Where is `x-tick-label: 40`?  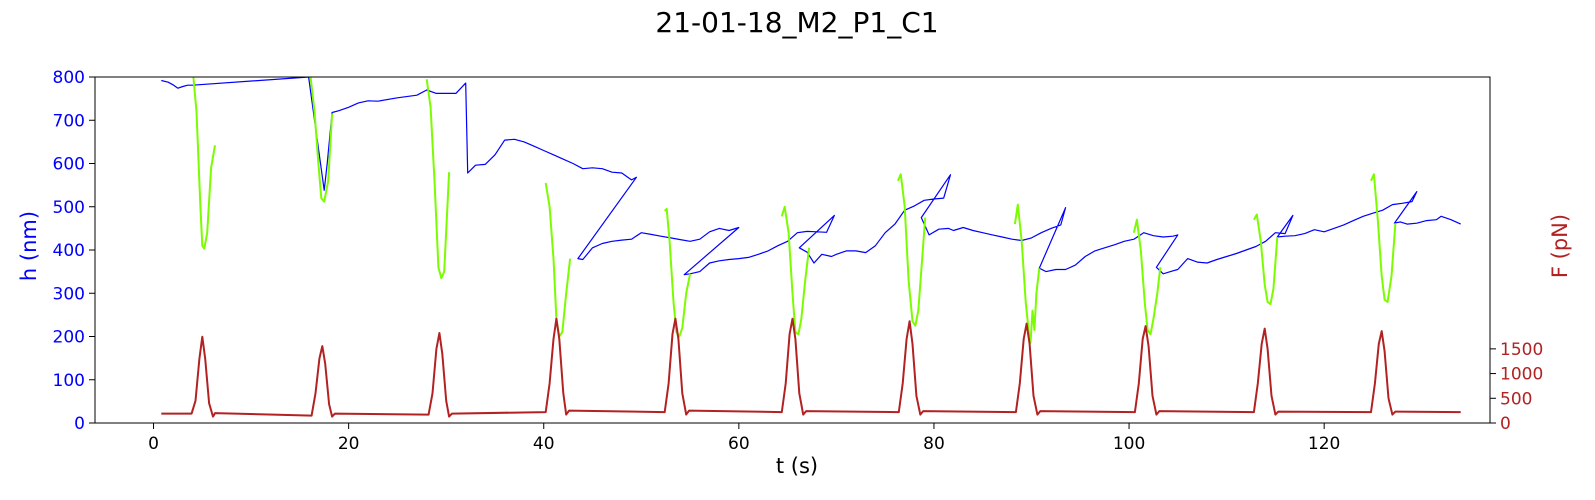
x-tick-label: 40 is located at coordinates (544, 444).